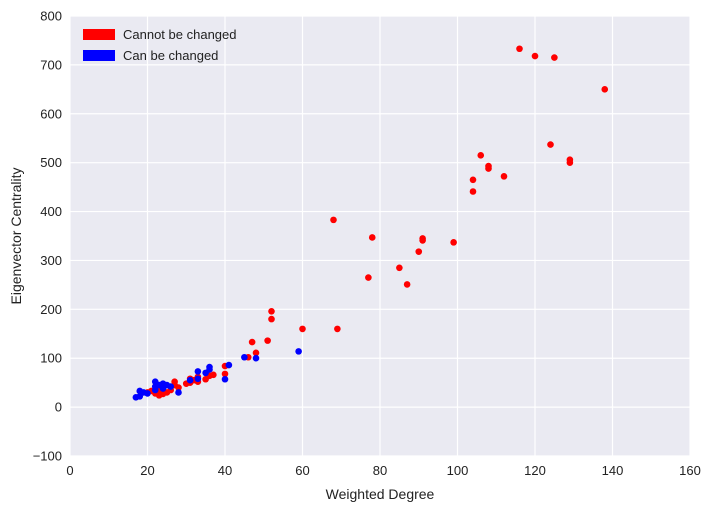 This screenshot has width=713, height=511. I want to click on y-axis-label: Eigenvector Centrality, so click(16, 236).